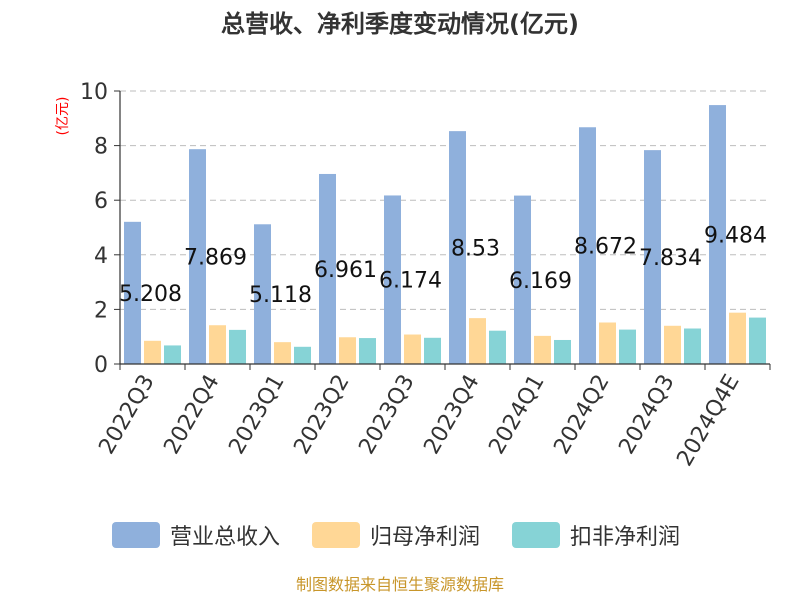 Image resolution: width=800 pixels, height=600 pixels. What do you see at coordinates (451, 415) in the screenshot?
I see `x-tick-label: 2023Q4` at bounding box center [451, 415].